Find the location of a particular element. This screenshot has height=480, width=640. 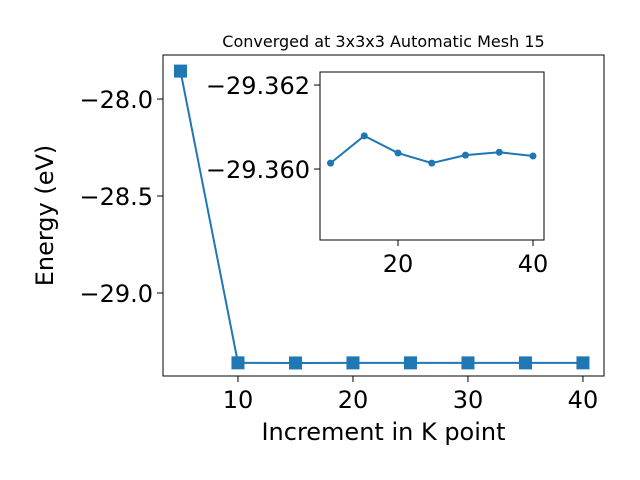

x-tick-label: 30 is located at coordinates (468, 400).